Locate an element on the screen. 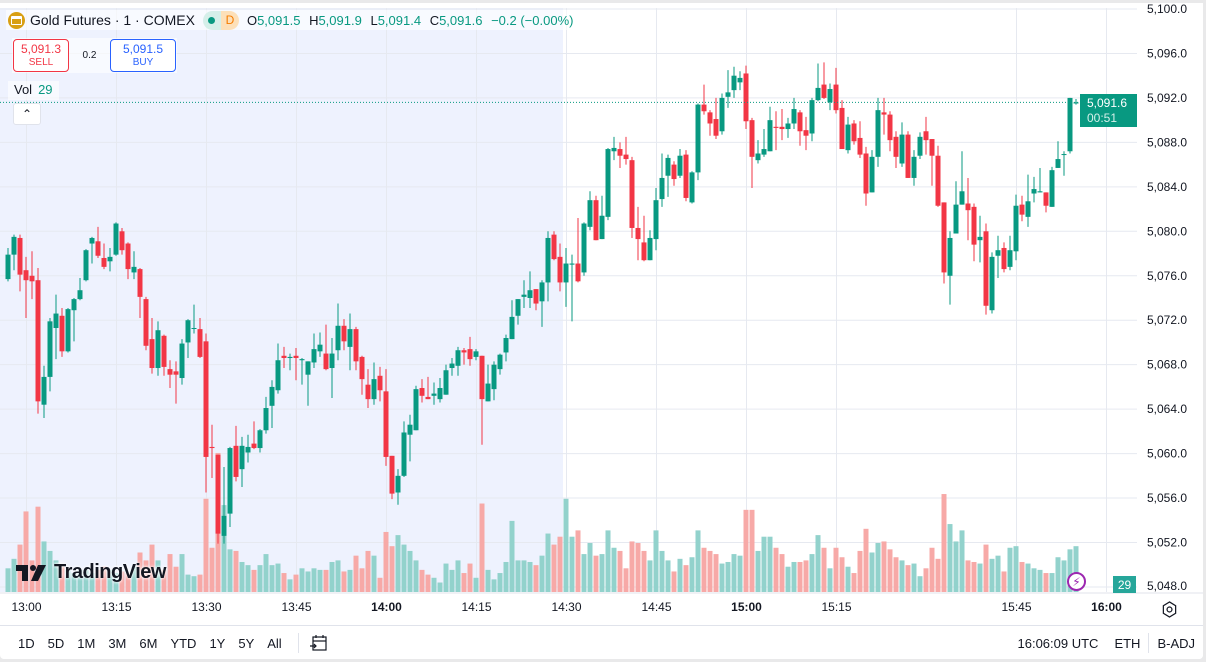  collapse-legend-button: ⌃ is located at coordinates (27, 114).